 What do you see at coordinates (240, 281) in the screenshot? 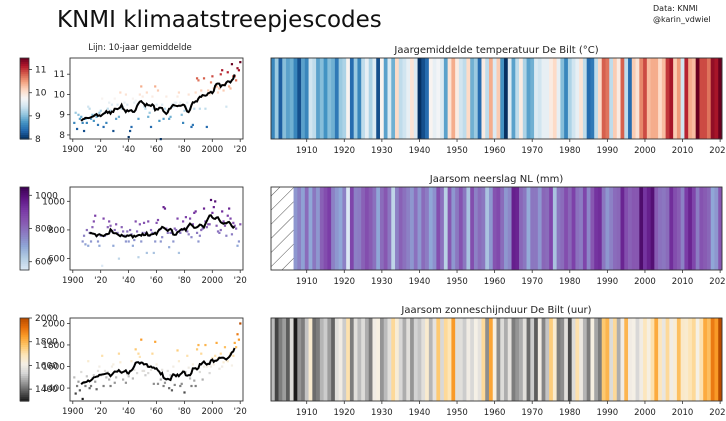
I see `x-tick-label: '20` at bounding box center [240, 281].